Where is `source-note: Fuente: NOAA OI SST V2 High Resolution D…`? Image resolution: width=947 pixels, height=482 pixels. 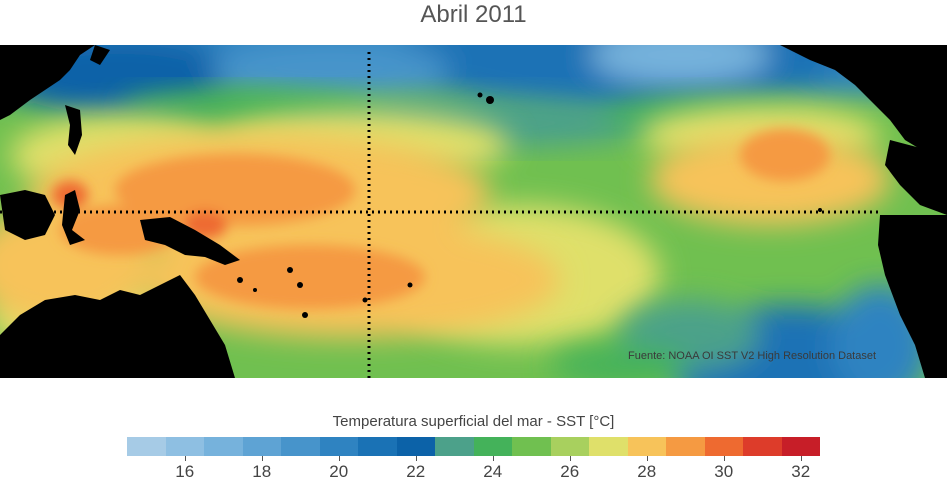 source-note: Fuente: NOAA OI SST V2 High Resolution D… is located at coordinates (752, 356).